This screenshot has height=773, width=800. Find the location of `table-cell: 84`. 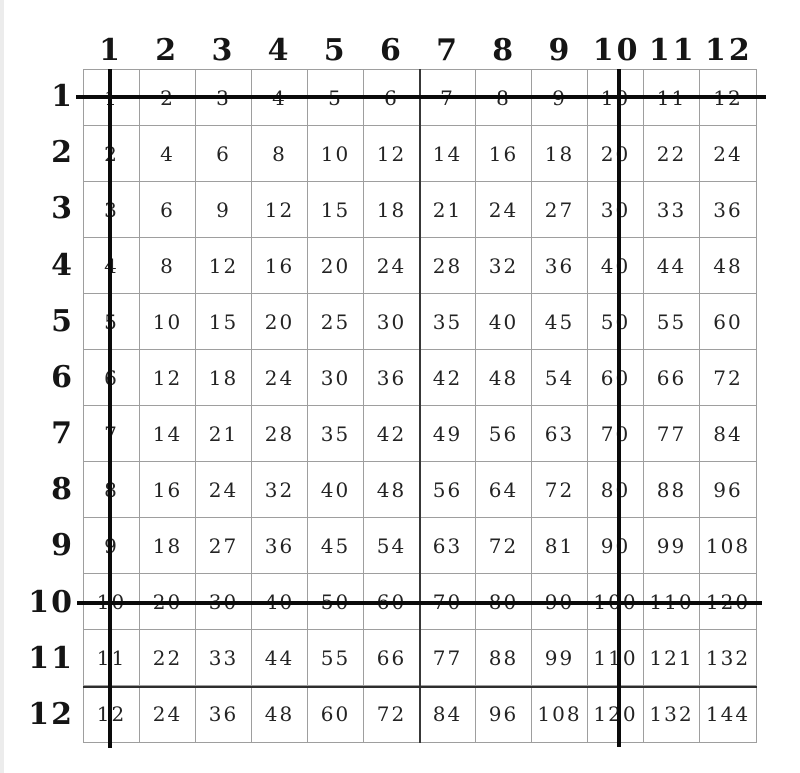

table-cell: 84 is located at coordinates (728, 434).